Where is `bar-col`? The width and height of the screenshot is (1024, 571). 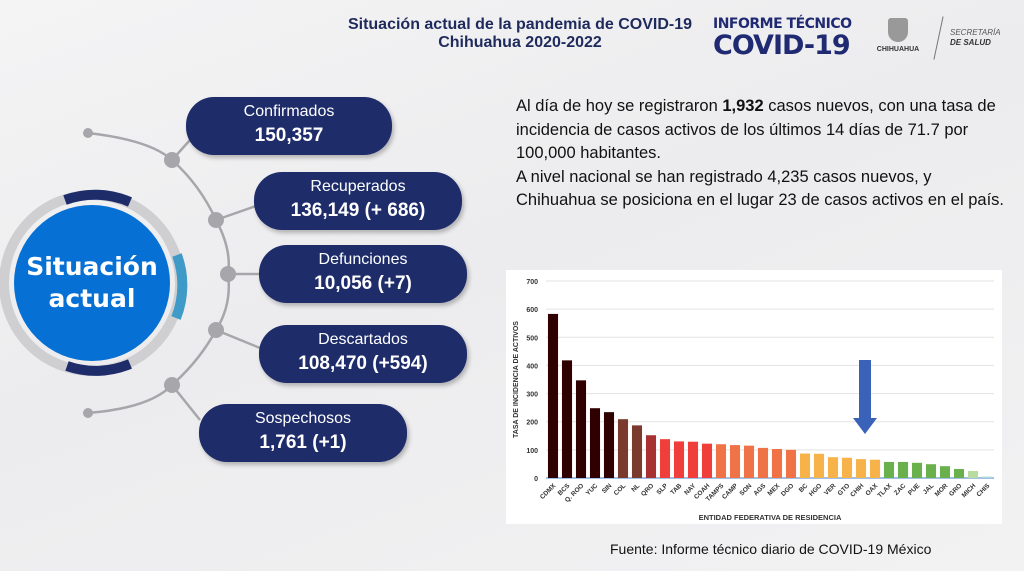 bar-col is located at coordinates (623, 448).